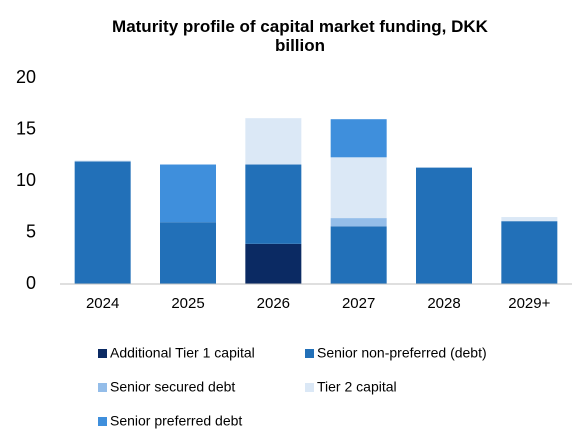  Describe the element at coordinates (31, 231) in the screenshot. I see `y-tick-label: 5` at that location.